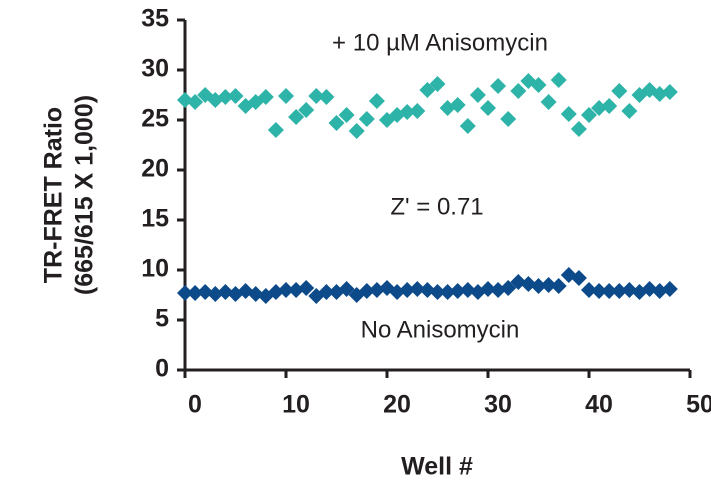 Image resolution: width=711 pixels, height=483 pixels. Describe the element at coordinates (440, 42) in the screenshot. I see `annotation: + 10 µM Anisomycin` at that location.